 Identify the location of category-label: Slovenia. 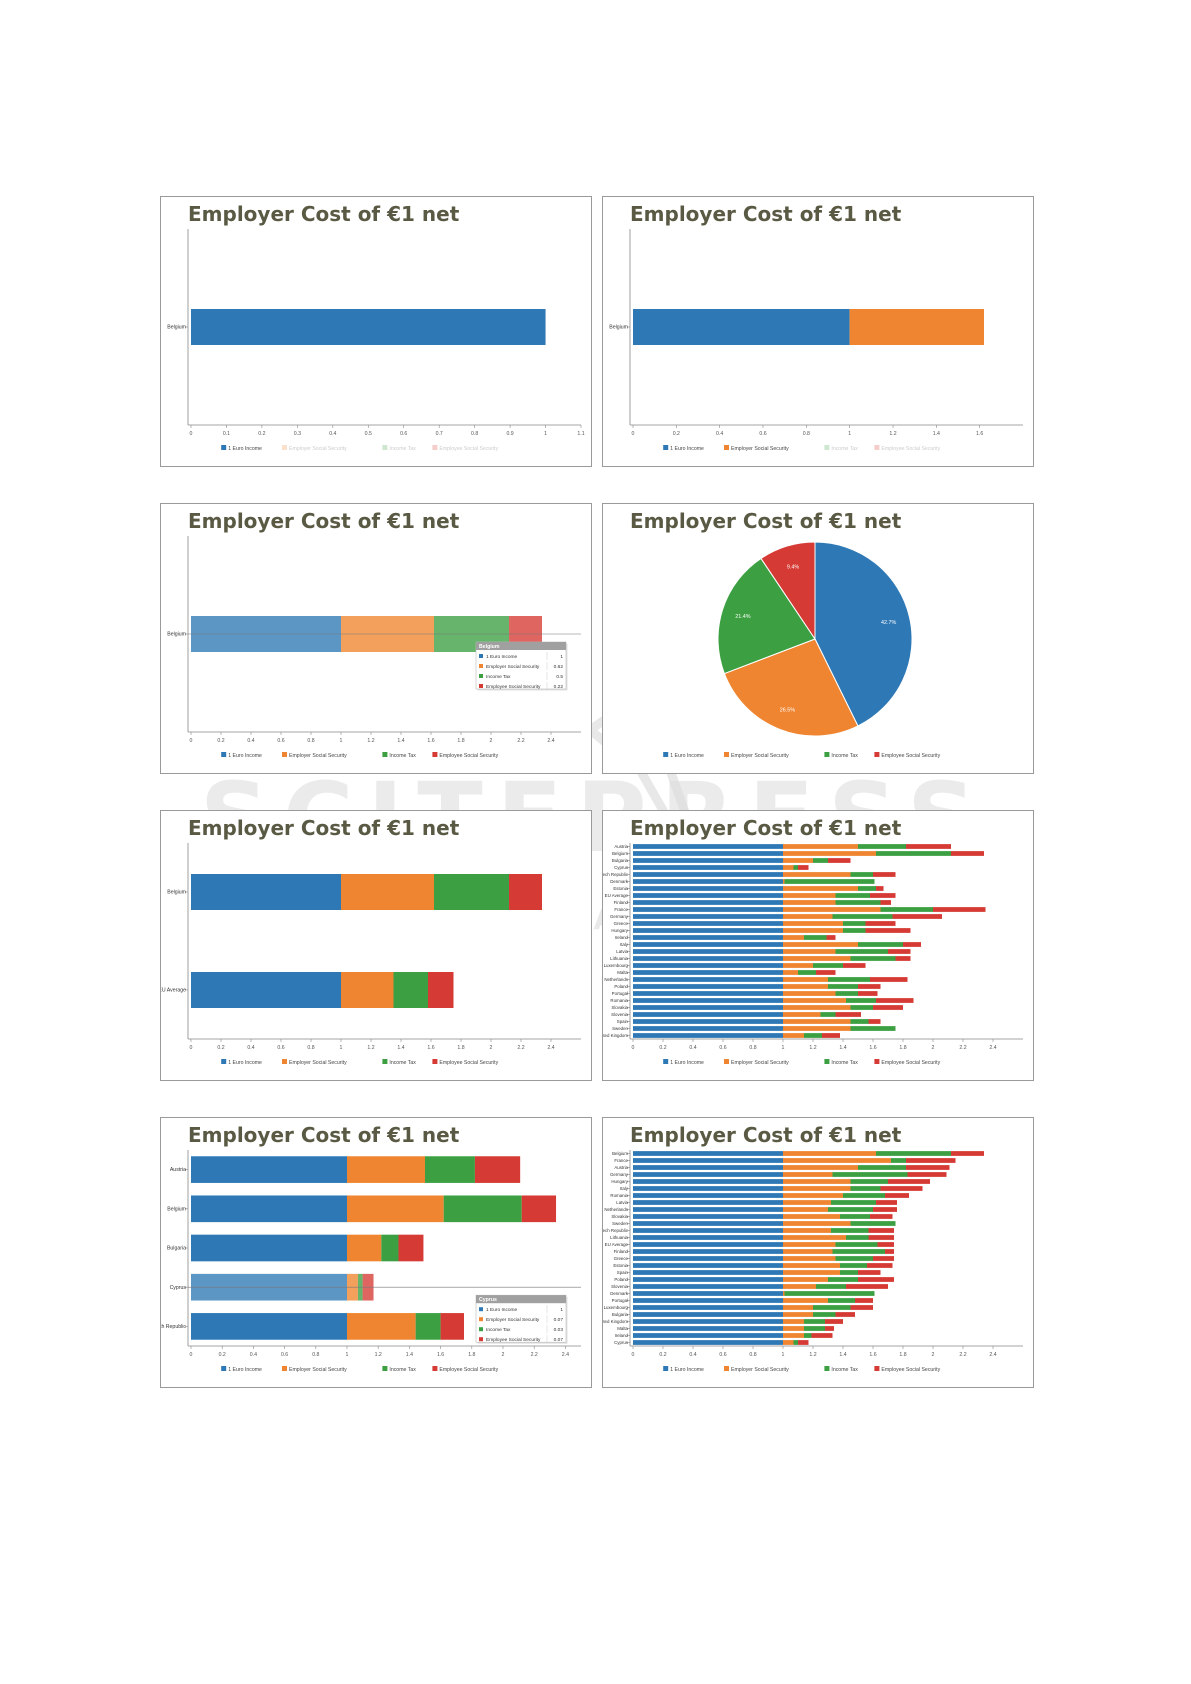
(619, 1014).